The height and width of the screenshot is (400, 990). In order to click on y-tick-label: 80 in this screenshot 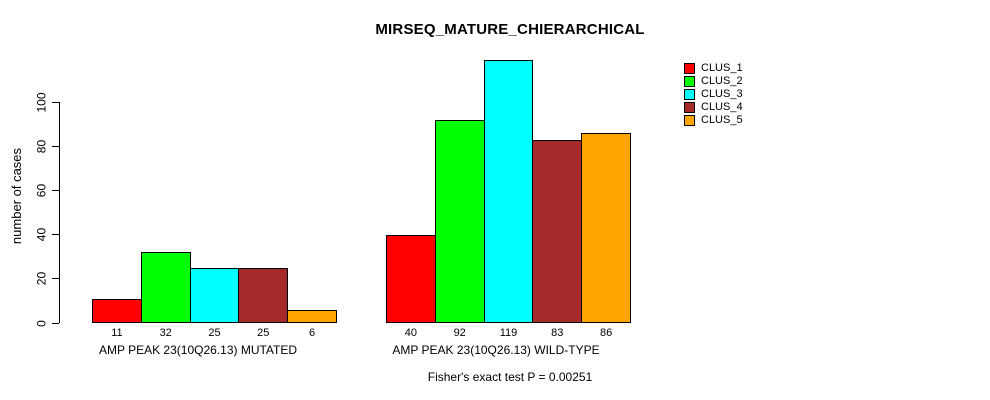, I will do `click(41, 146)`.